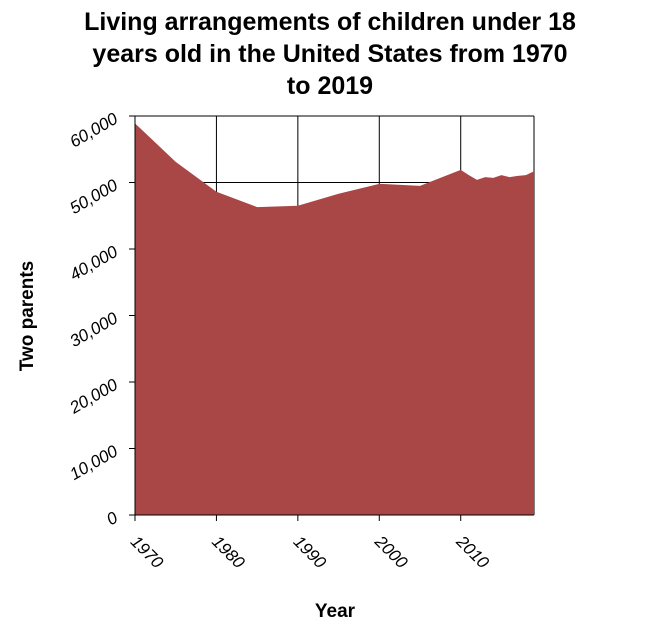 The width and height of the screenshot is (648, 634). Describe the element at coordinates (330, 22) in the screenshot. I see `chart-title-line-1: Living arrangements of children under 18` at that location.